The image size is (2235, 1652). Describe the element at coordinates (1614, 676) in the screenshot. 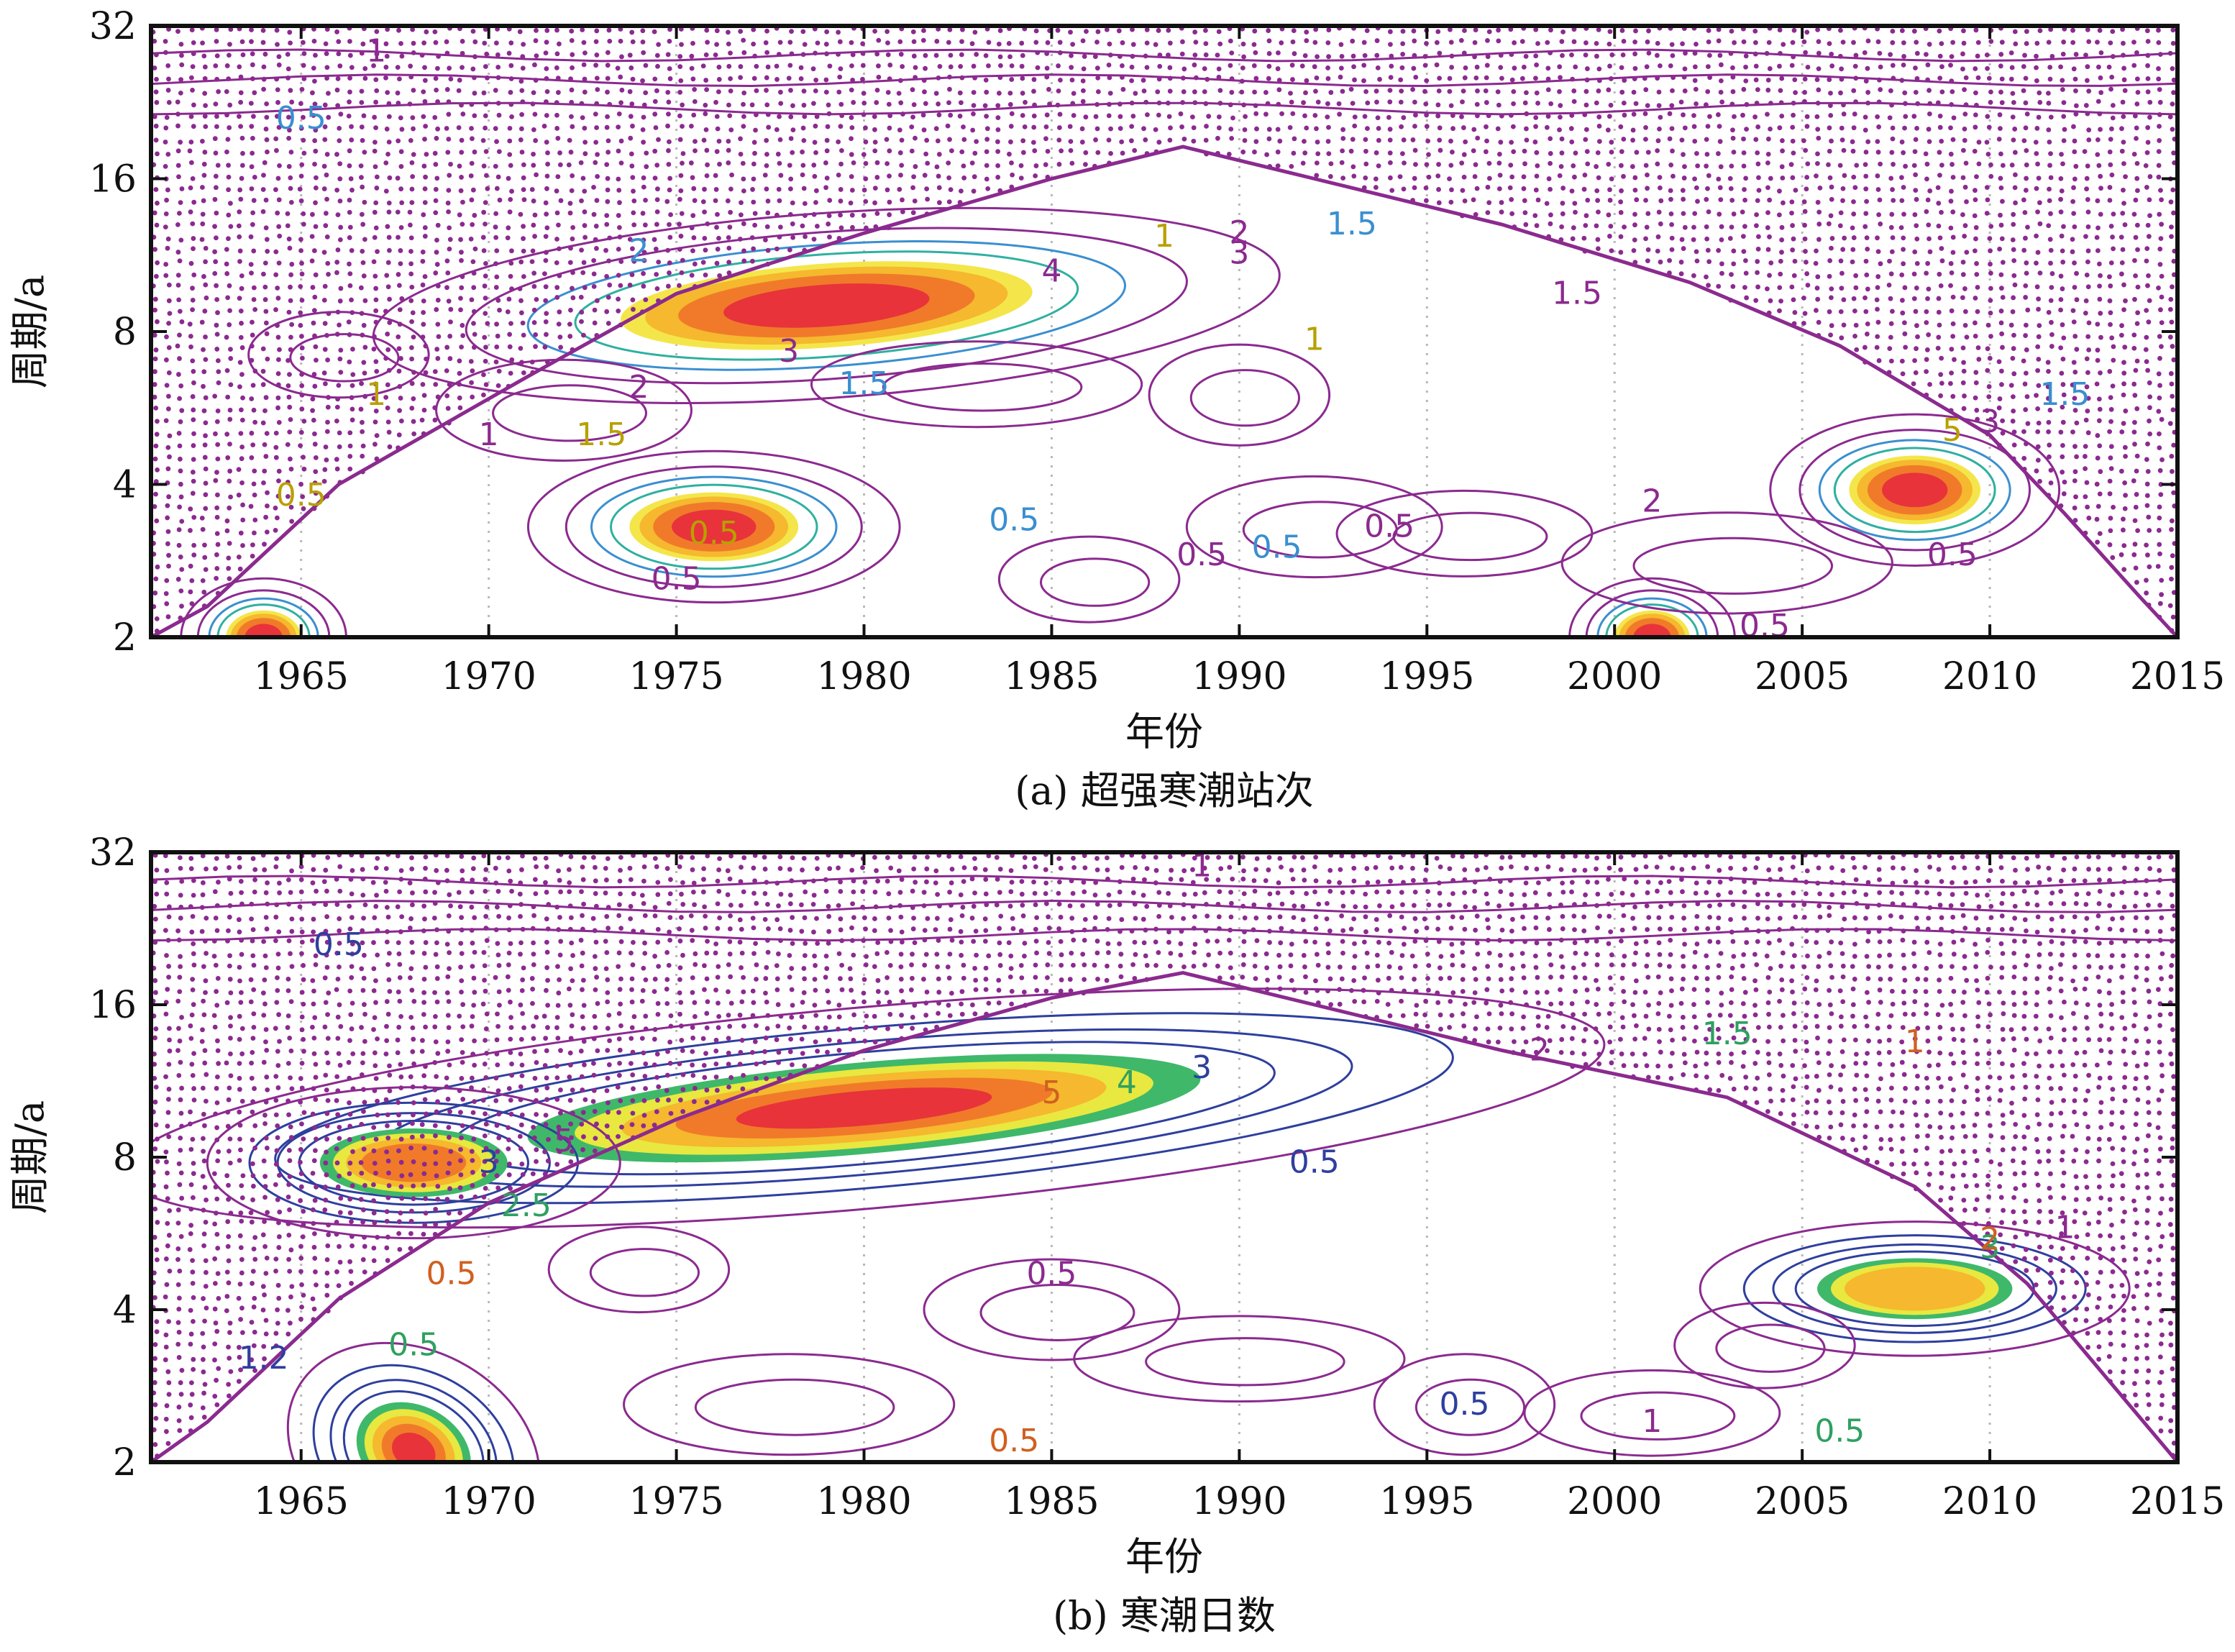

I see `x-tick-label: 2000` at that location.